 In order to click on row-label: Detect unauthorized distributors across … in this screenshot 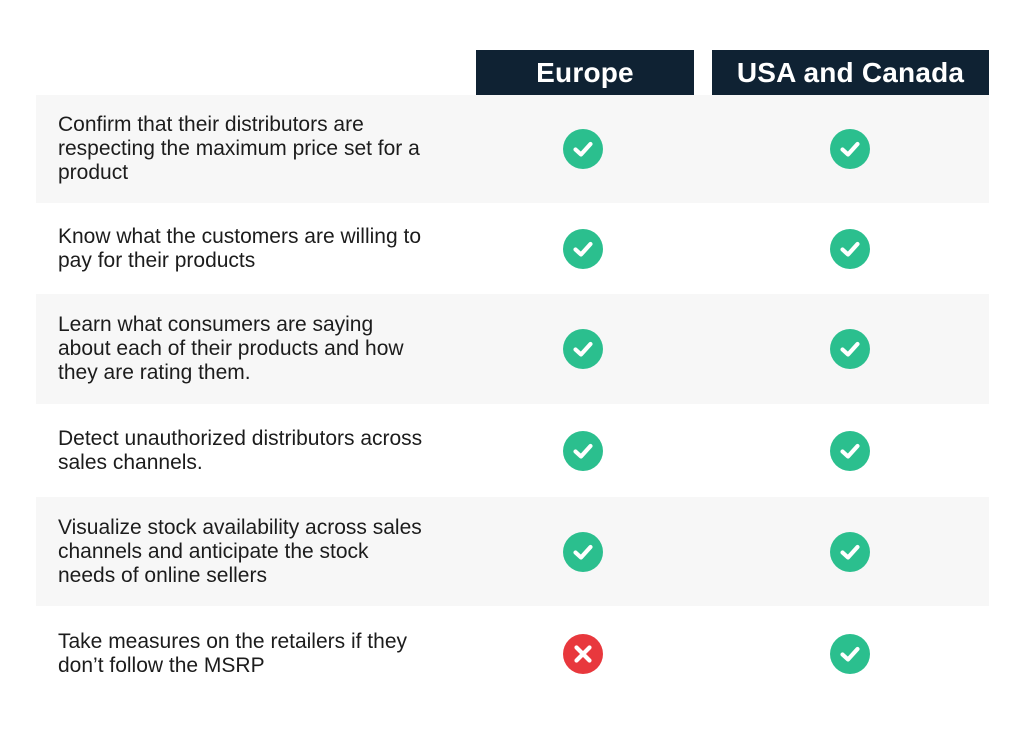, I will do `click(240, 450)`.